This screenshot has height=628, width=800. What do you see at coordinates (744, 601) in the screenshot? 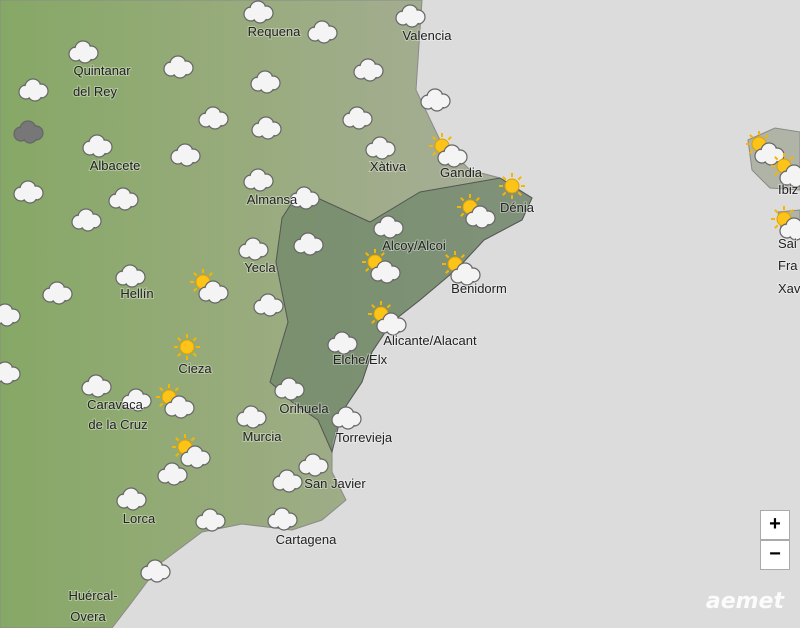
I see `logo: aemet` at bounding box center [744, 601].